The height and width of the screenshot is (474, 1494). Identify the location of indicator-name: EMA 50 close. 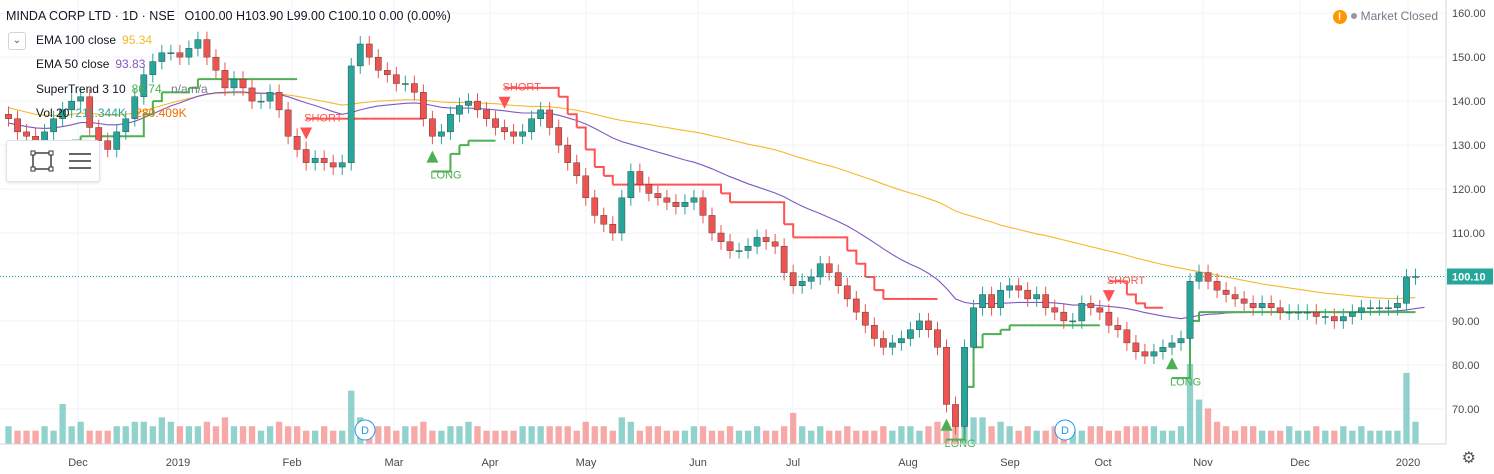
(73, 64).